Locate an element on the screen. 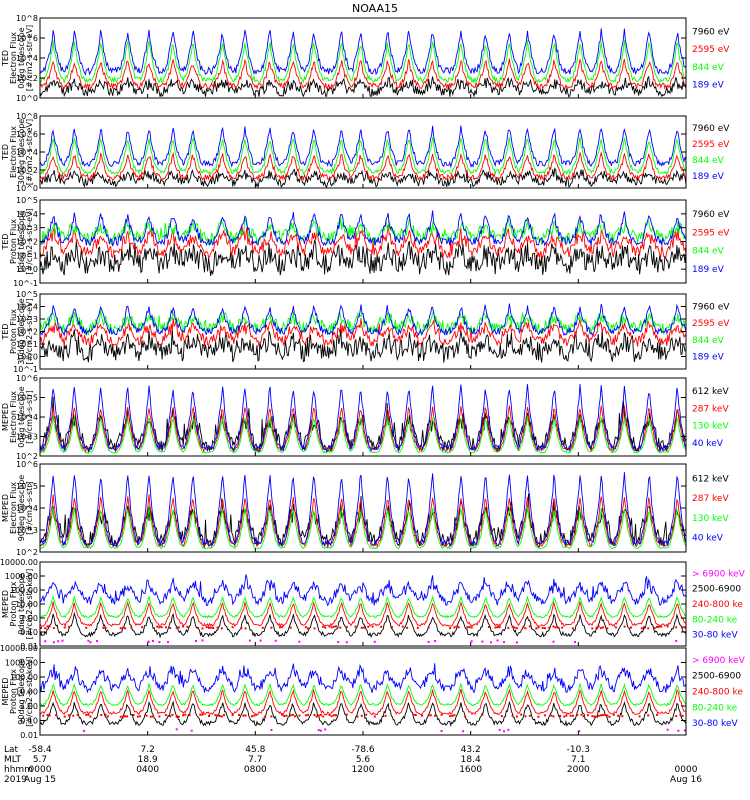  panel-3-ytick-label: 10^5 is located at coordinates (27, 200).